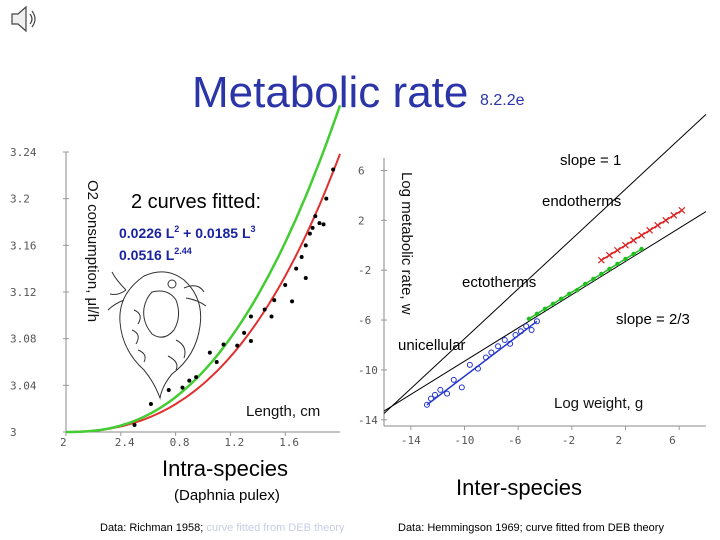 The height and width of the screenshot is (540, 720). I want to click on intra-species-caption: Intra-species, so click(225, 468).